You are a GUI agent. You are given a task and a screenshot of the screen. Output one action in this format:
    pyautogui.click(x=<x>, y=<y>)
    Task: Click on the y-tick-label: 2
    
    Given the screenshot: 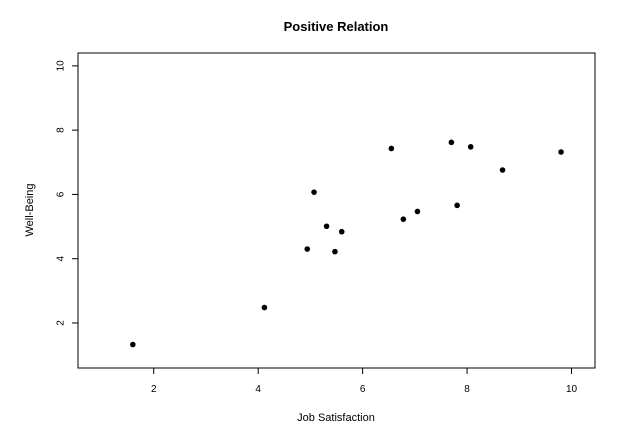 What is the action you would take?
    pyautogui.click(x=61, y=323)
    